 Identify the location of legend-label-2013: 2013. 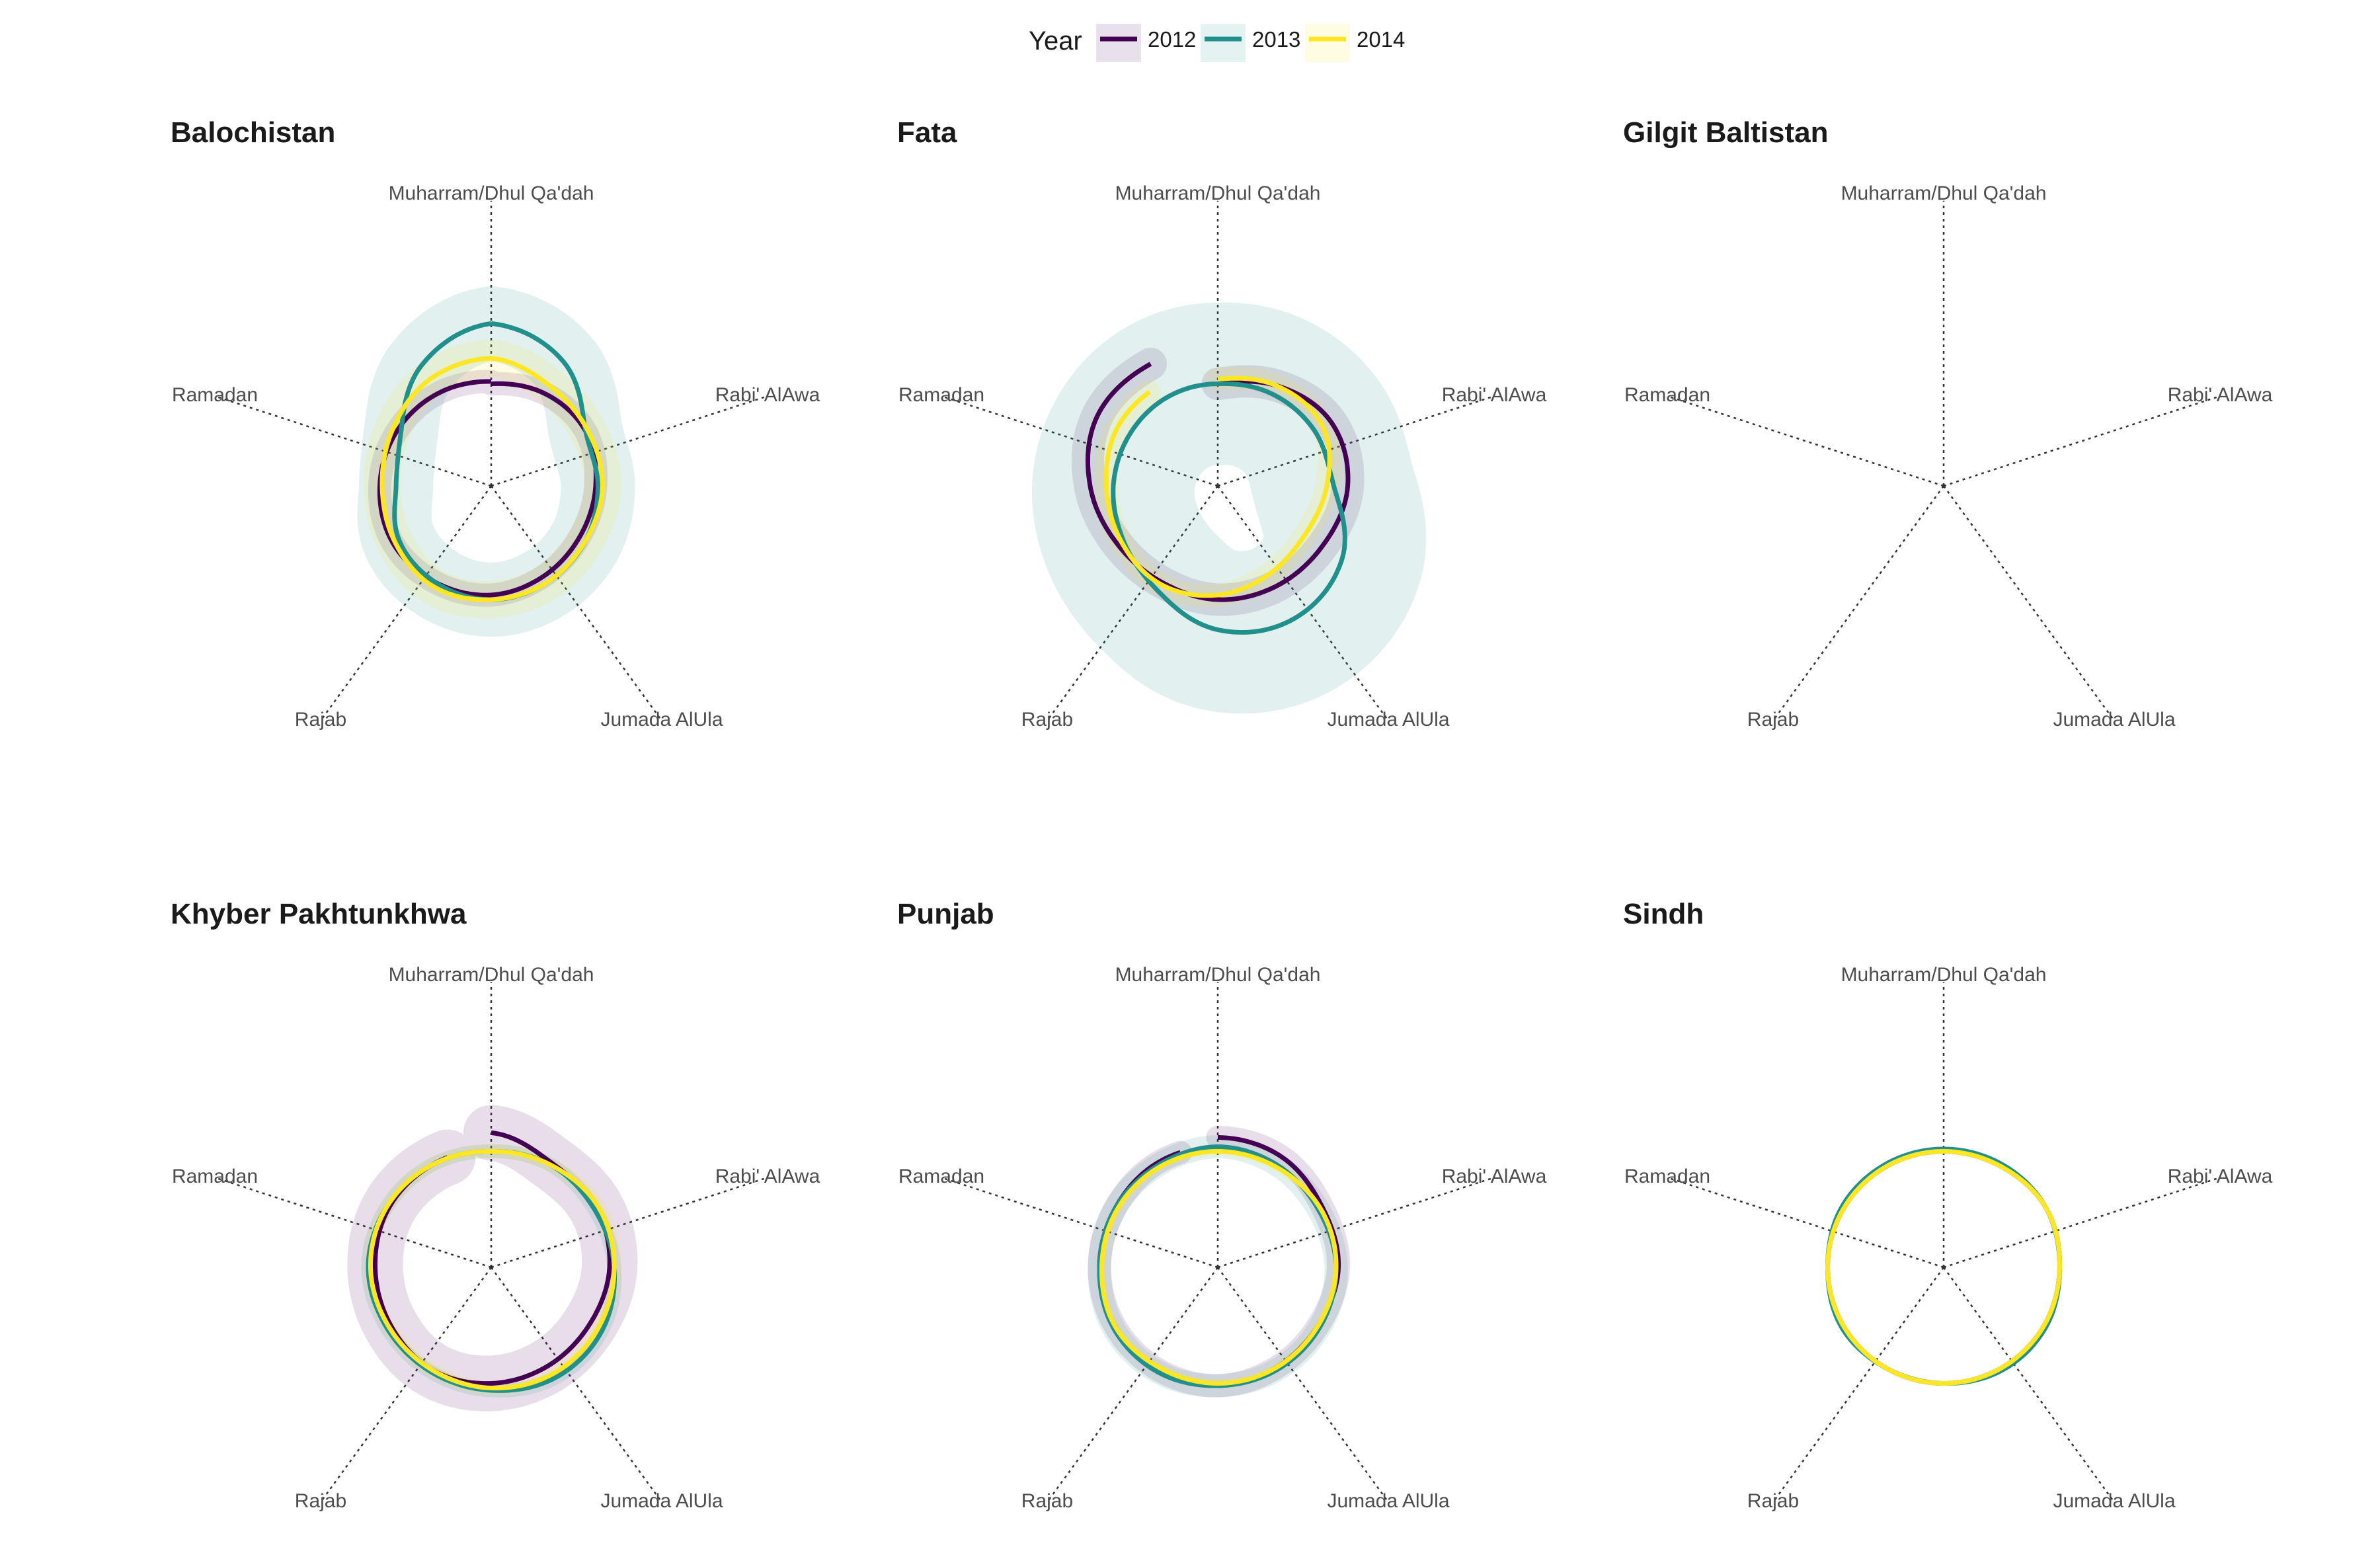
(1276, 39).